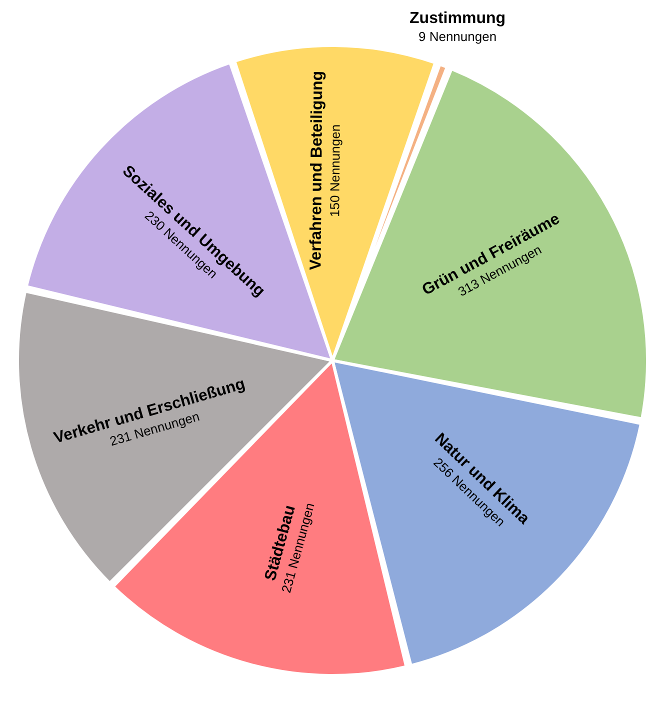 The height and width of the screenshot is (721, 665). What do you see at coordinates (457, 36) in the screenshot?
I see `data-label: 9 Nennungen` at bounding box center [457, 36].